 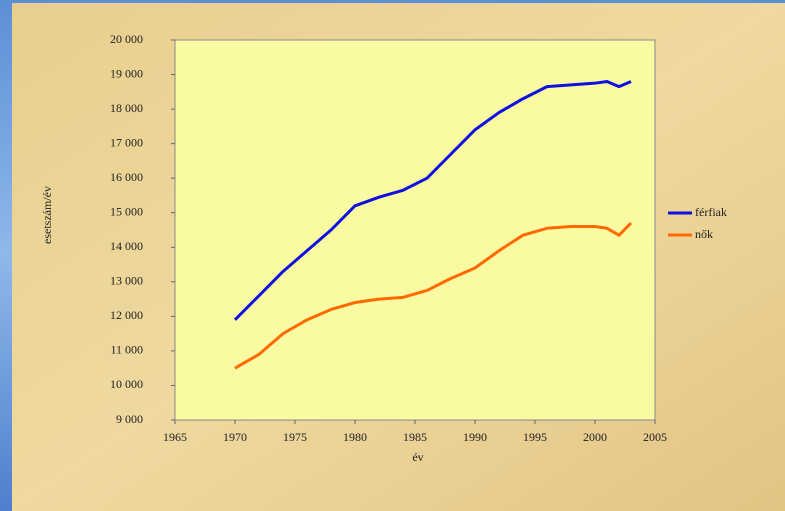 I want to click on y-tick-label: 12 000, so click(x=126, y=315).